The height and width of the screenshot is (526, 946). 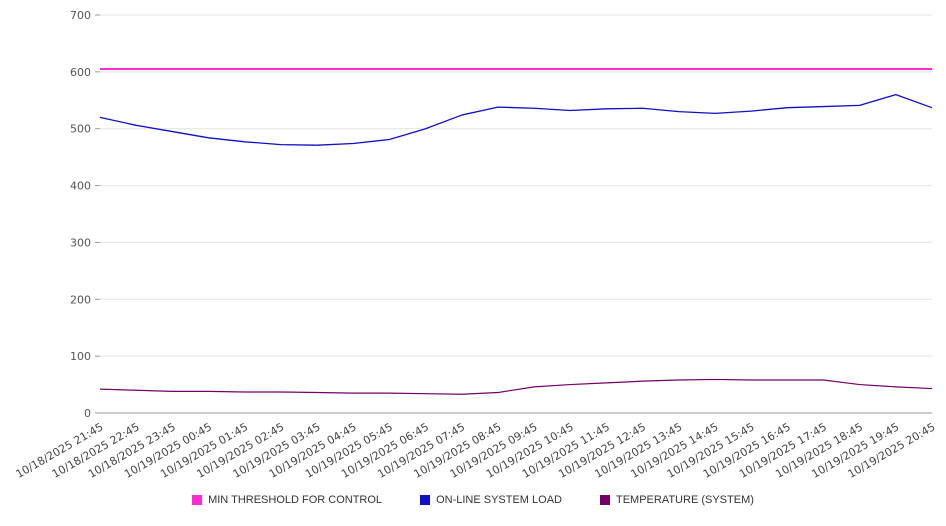 I want to click on legend-item-online-system-load: ON-LINE SYSTEM LOAD, so click(x=491, y=500).